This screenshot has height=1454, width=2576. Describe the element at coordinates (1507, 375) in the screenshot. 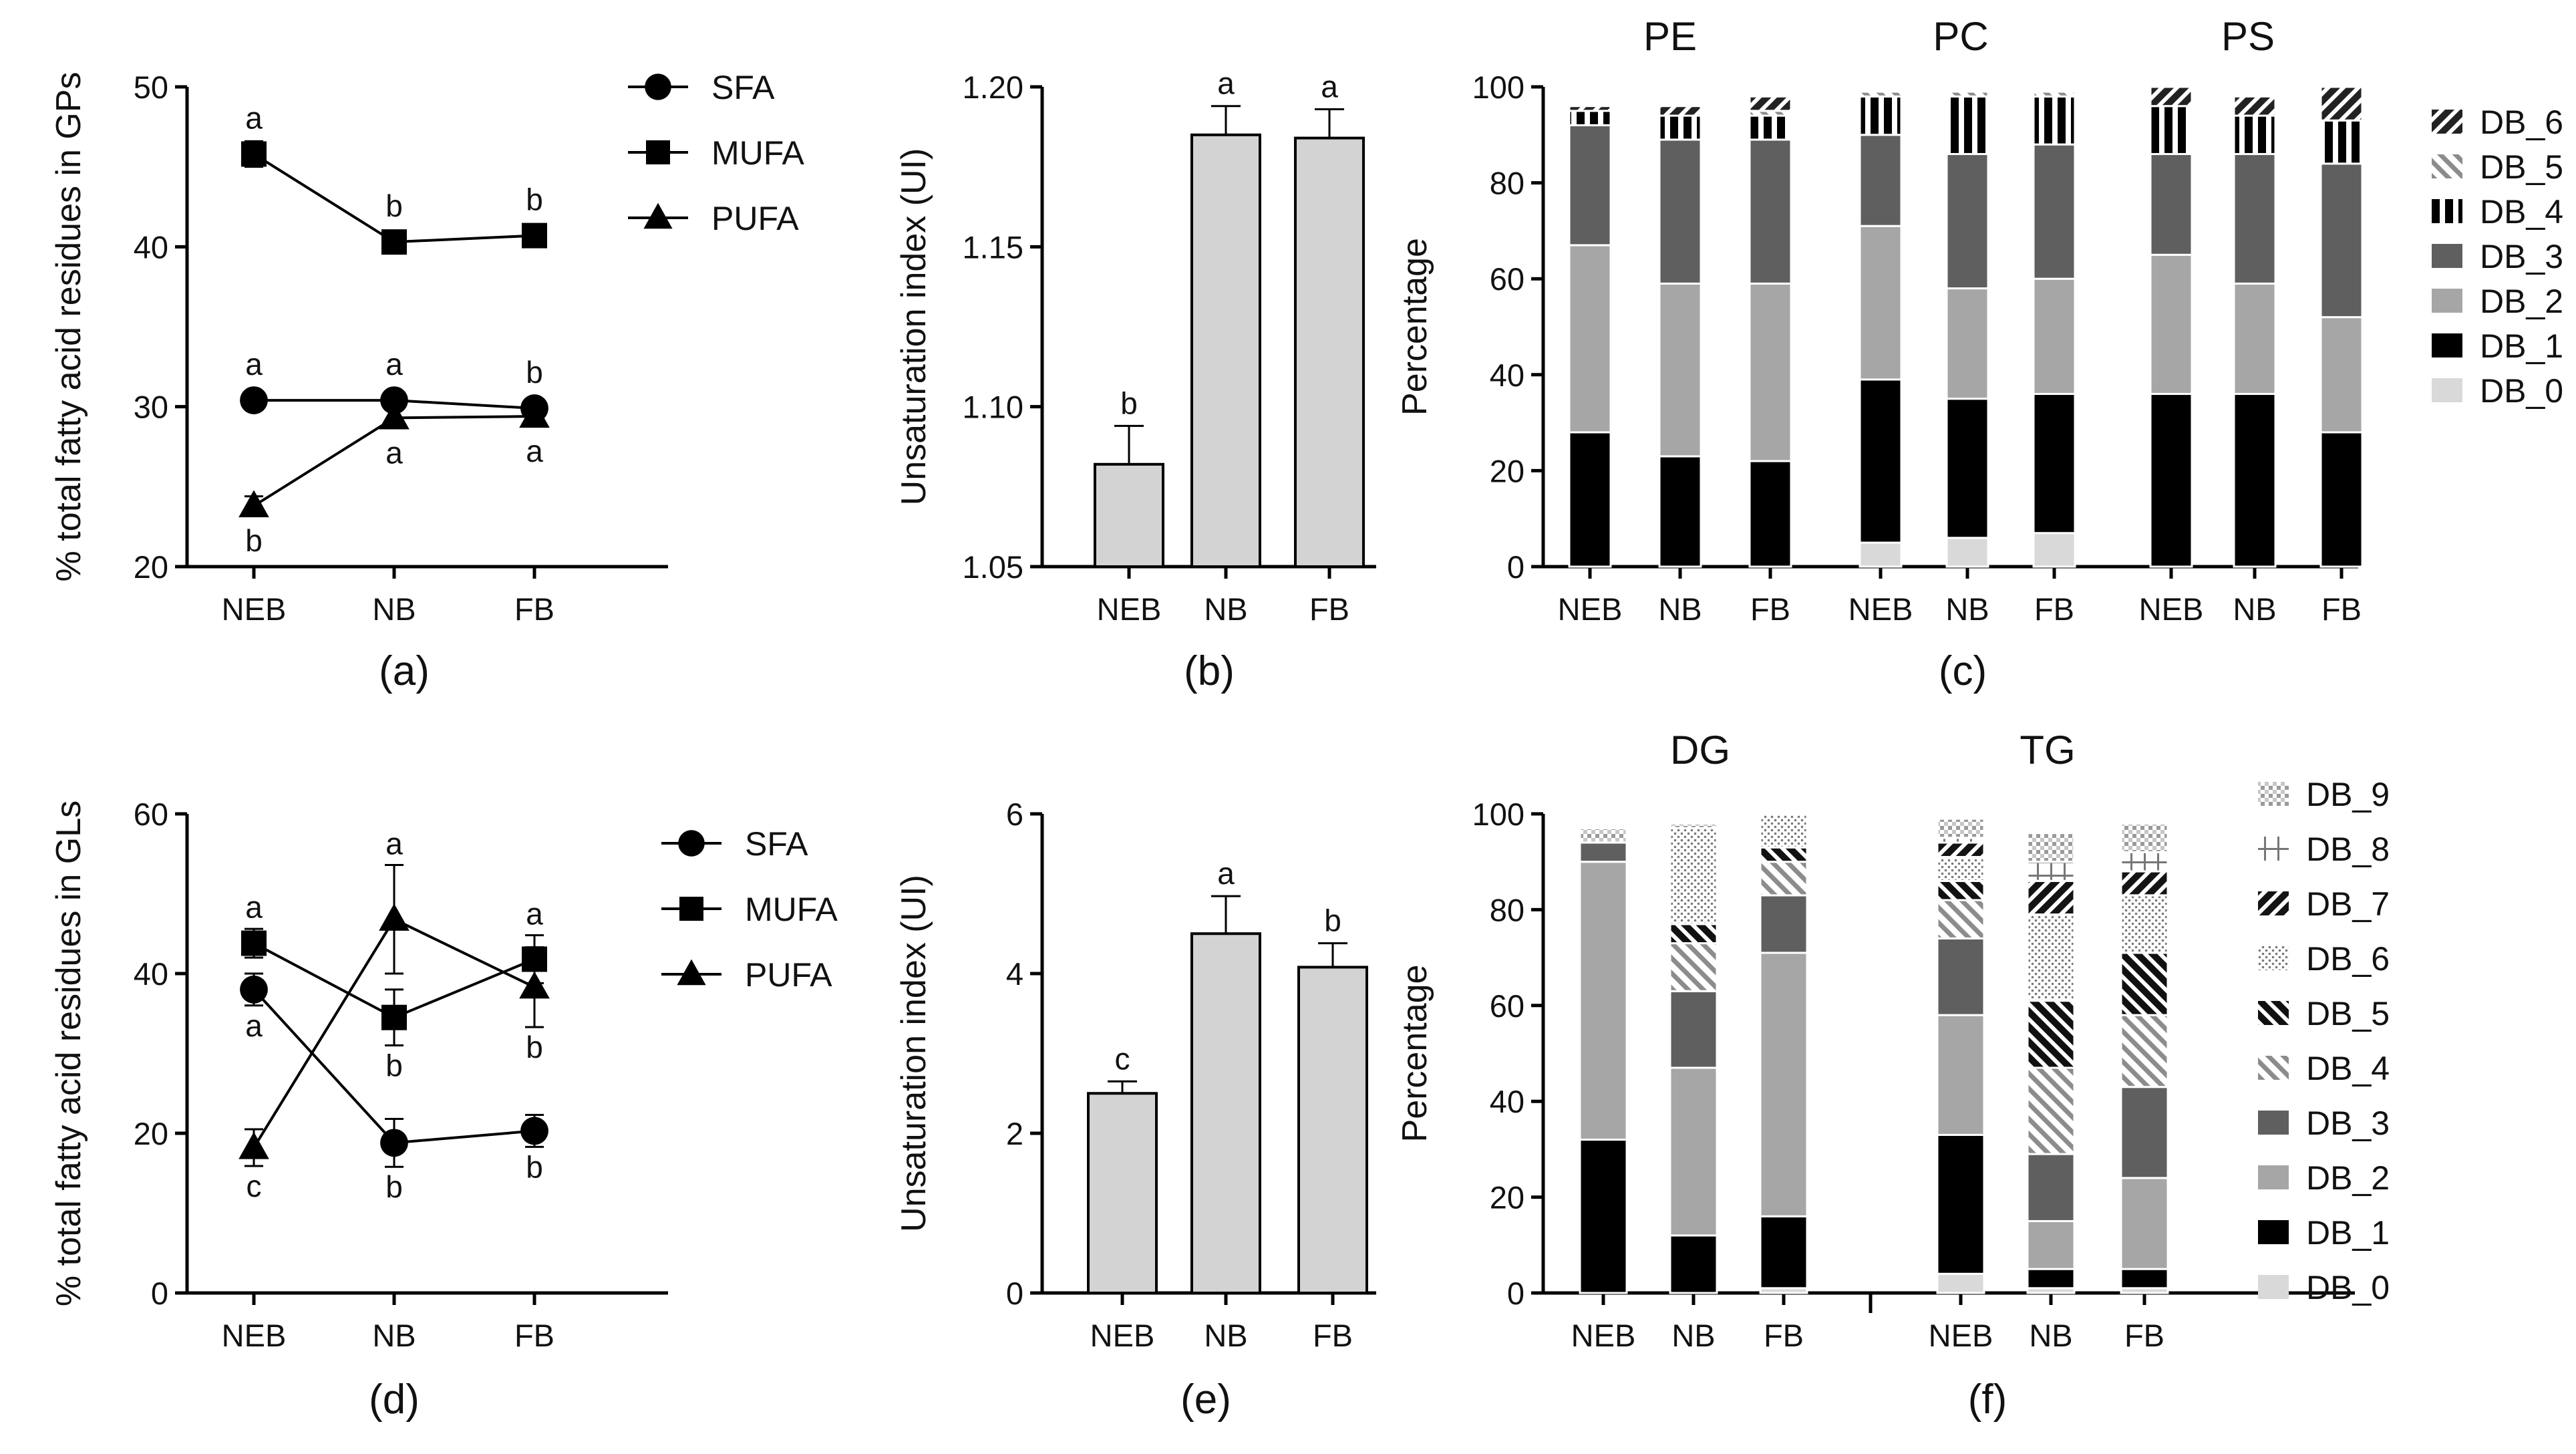

I see `y-tick-label: 40` at that location.